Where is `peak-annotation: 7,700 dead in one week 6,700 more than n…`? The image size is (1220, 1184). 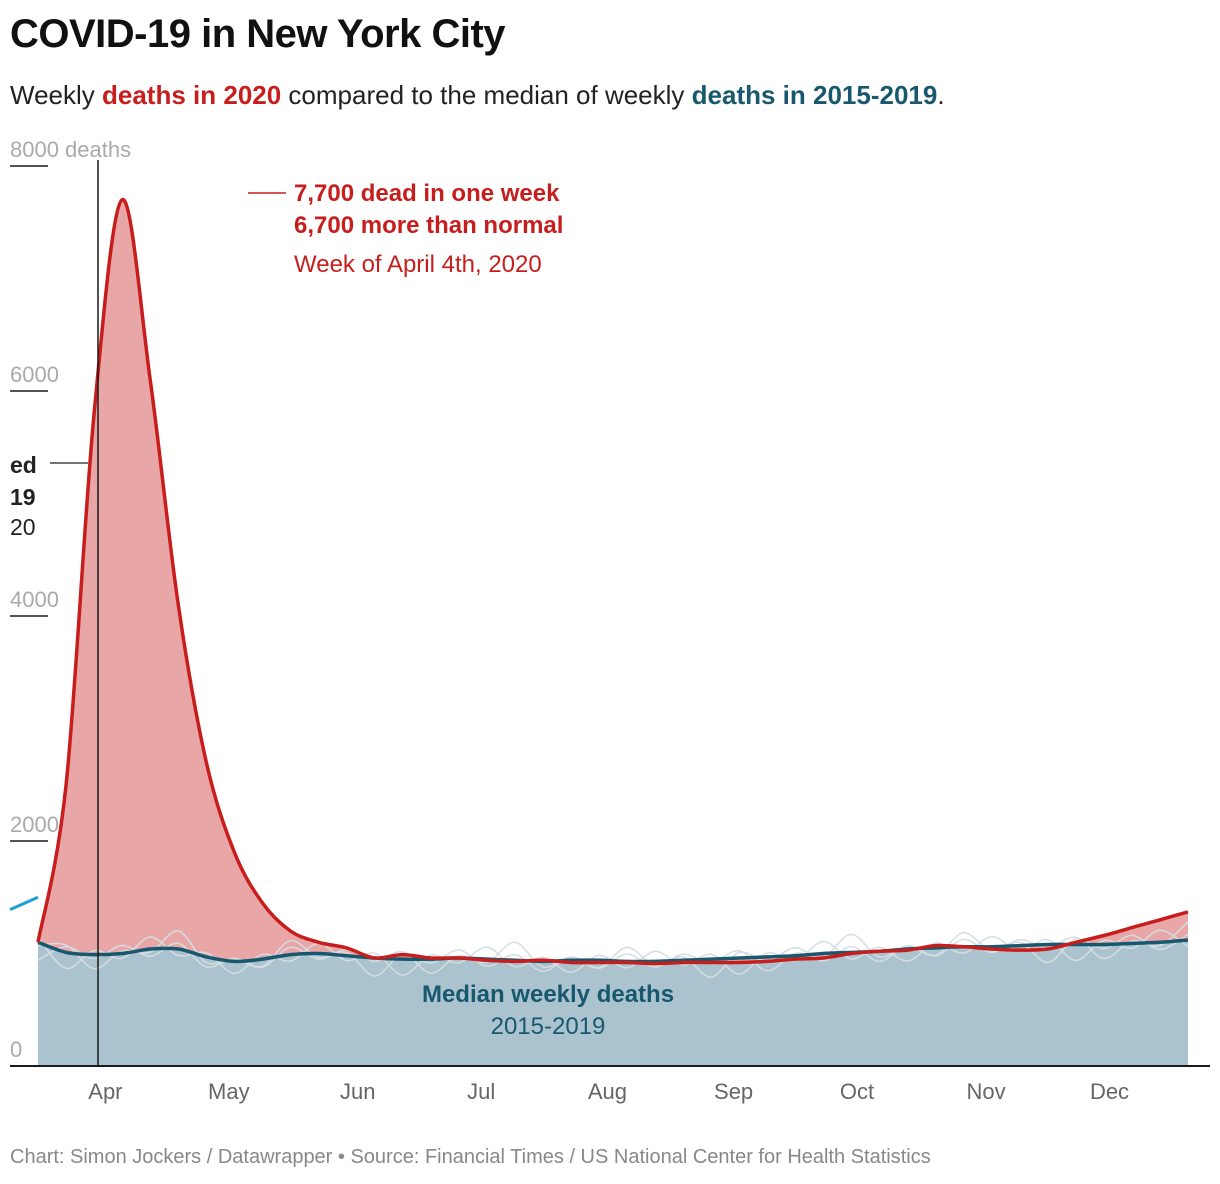
peak-annotation: 7,700 dead in one week 6,700 more than n… is located at coordinates (405, 229).